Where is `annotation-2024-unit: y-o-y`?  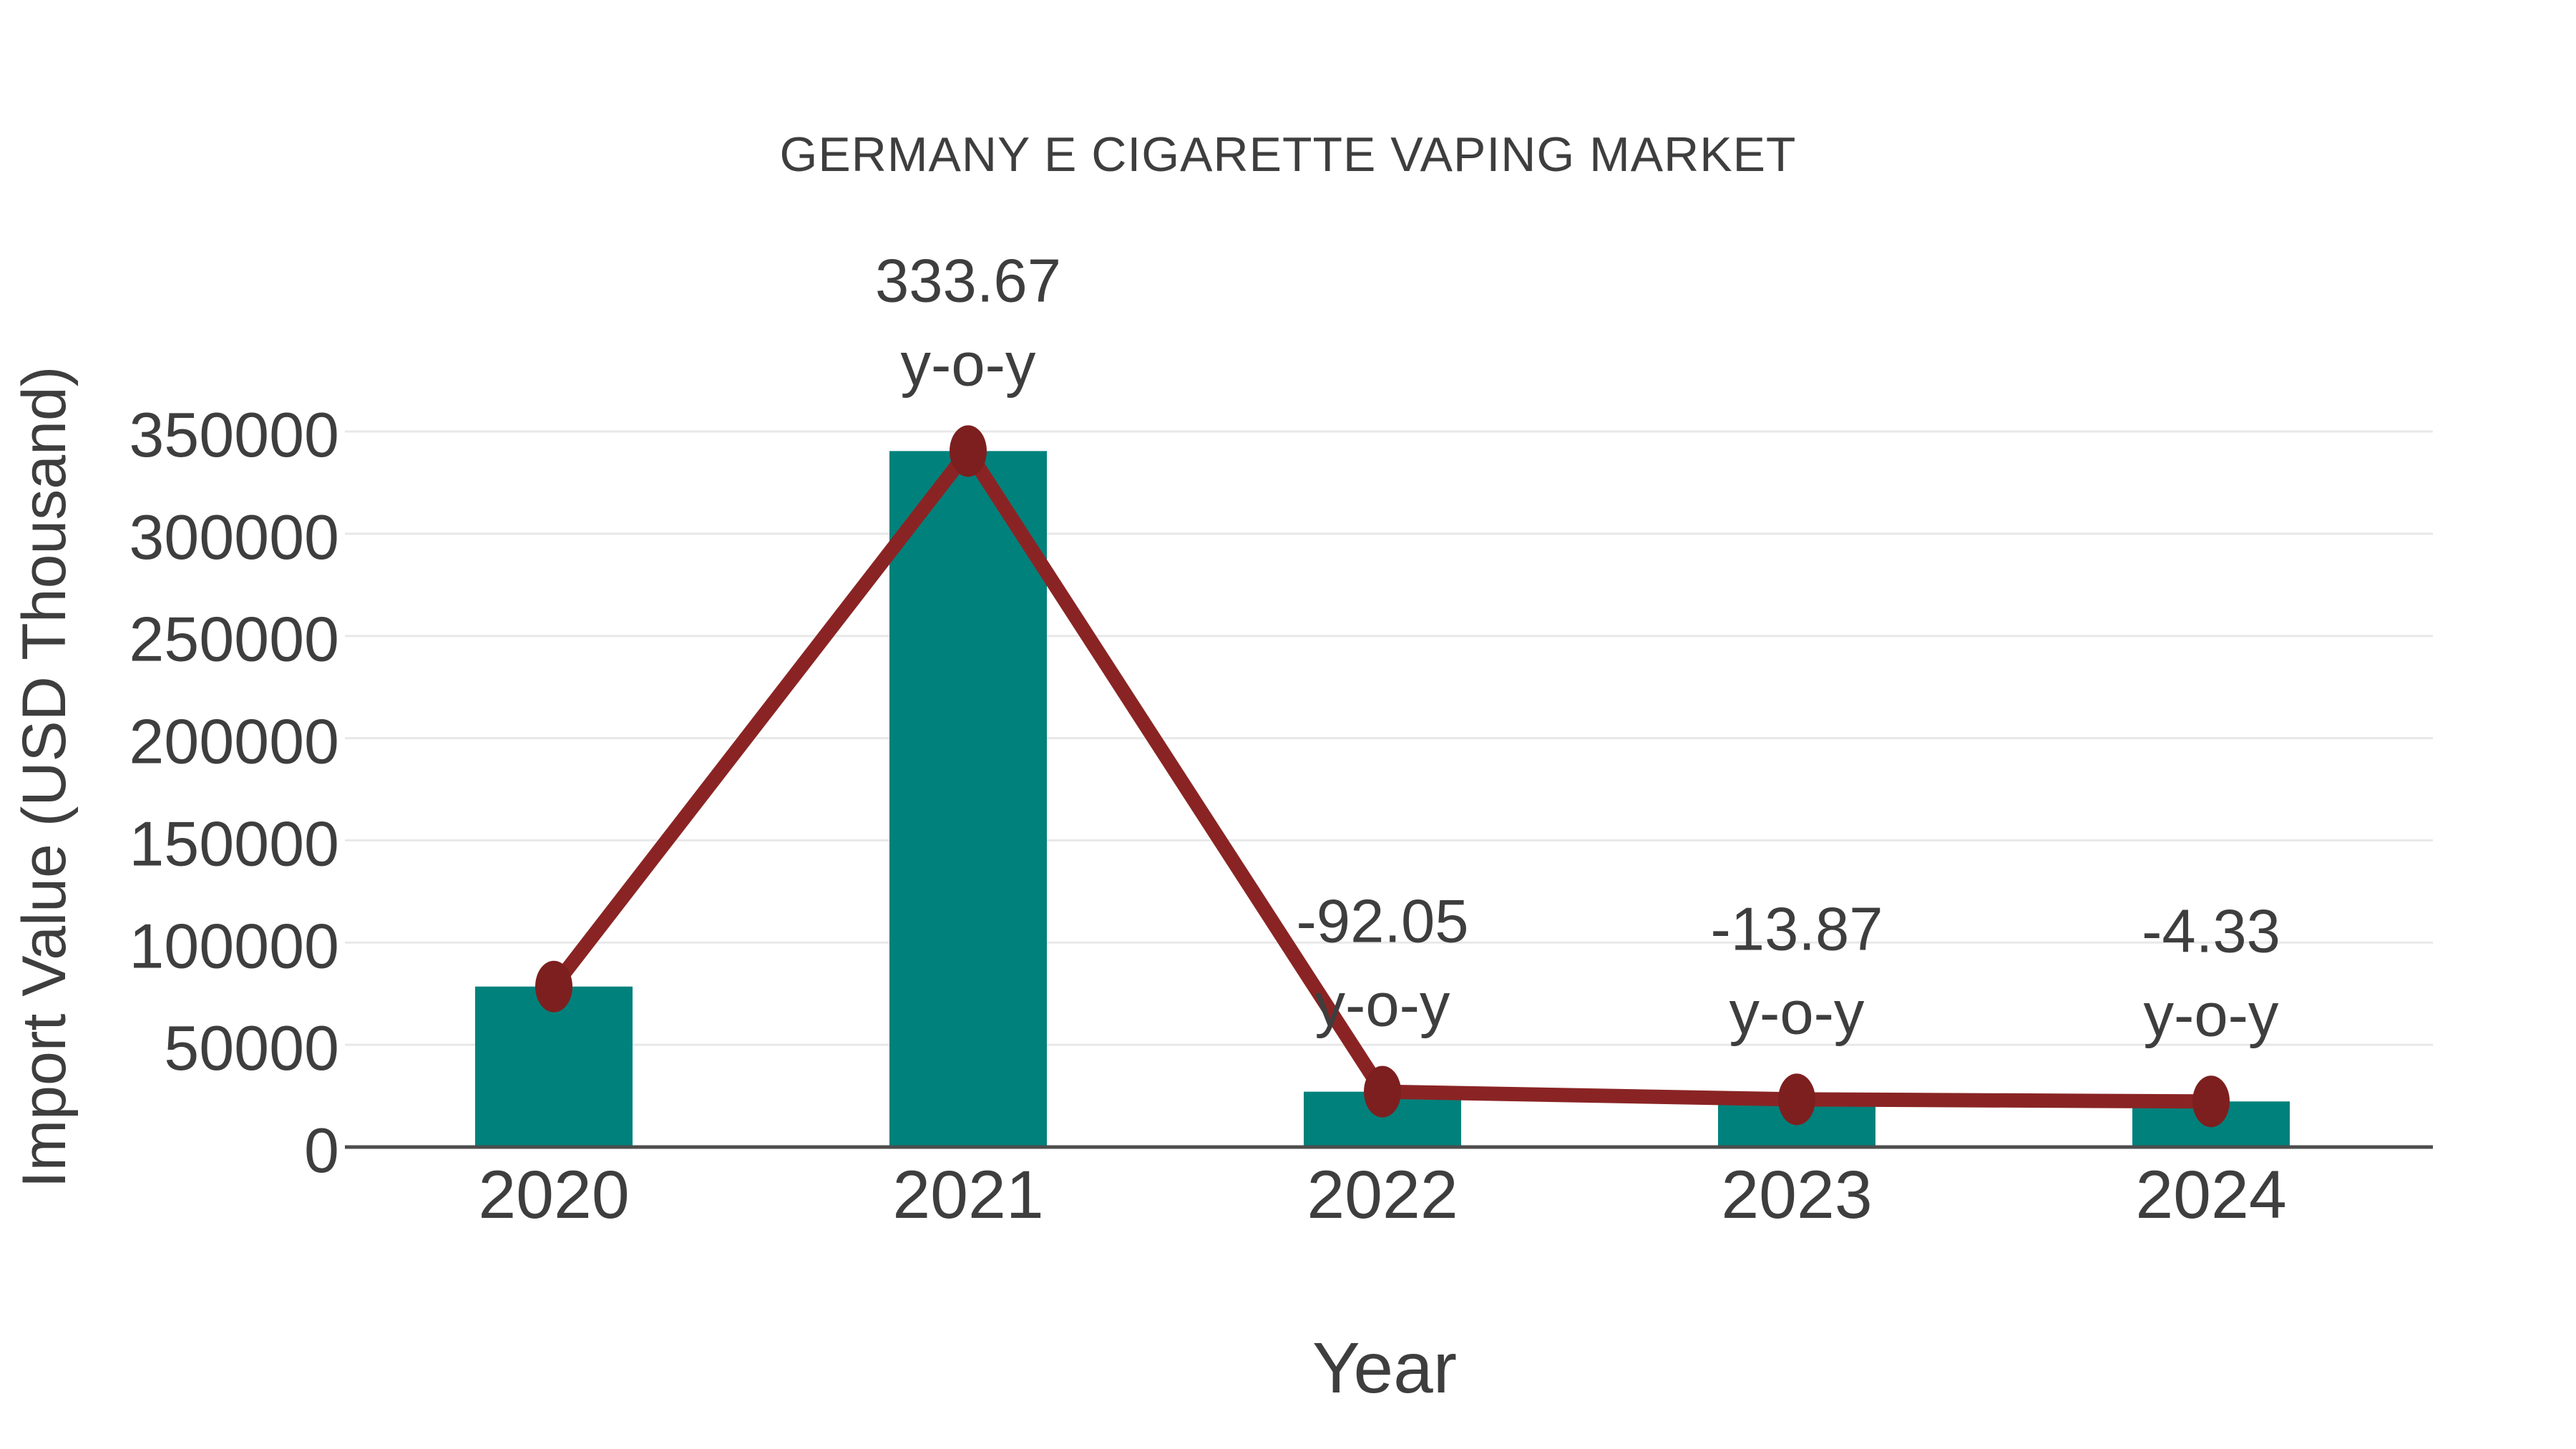
annotation-2024-unit: y-o-y is located at coordinates (2211, 1015).